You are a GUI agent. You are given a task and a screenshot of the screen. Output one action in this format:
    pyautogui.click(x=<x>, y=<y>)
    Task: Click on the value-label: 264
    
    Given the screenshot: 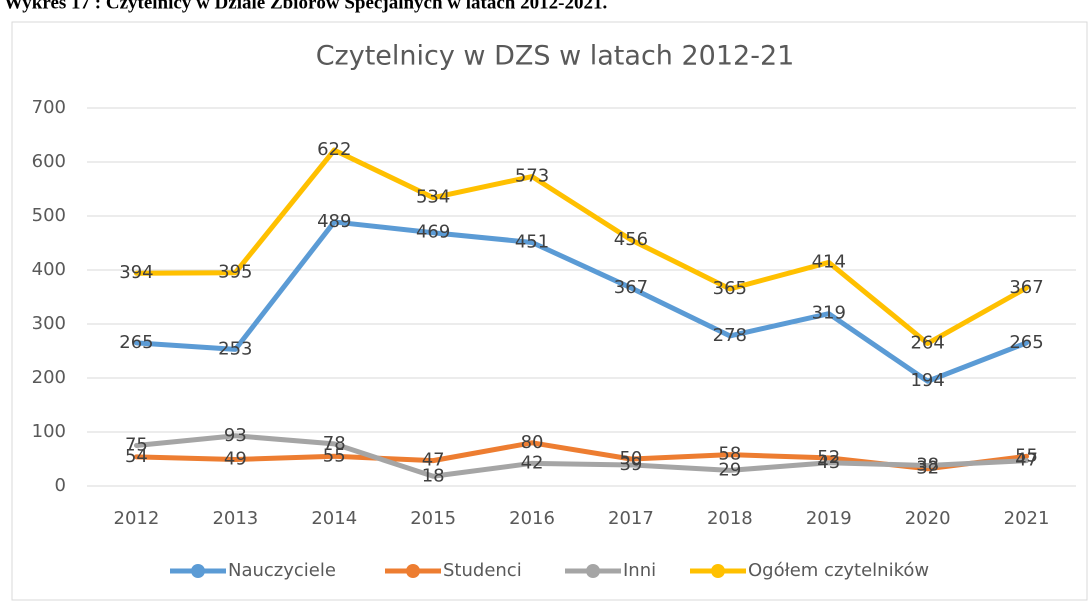 What is the action you would take?
    pyautogui.click(x=927, y=342)
    